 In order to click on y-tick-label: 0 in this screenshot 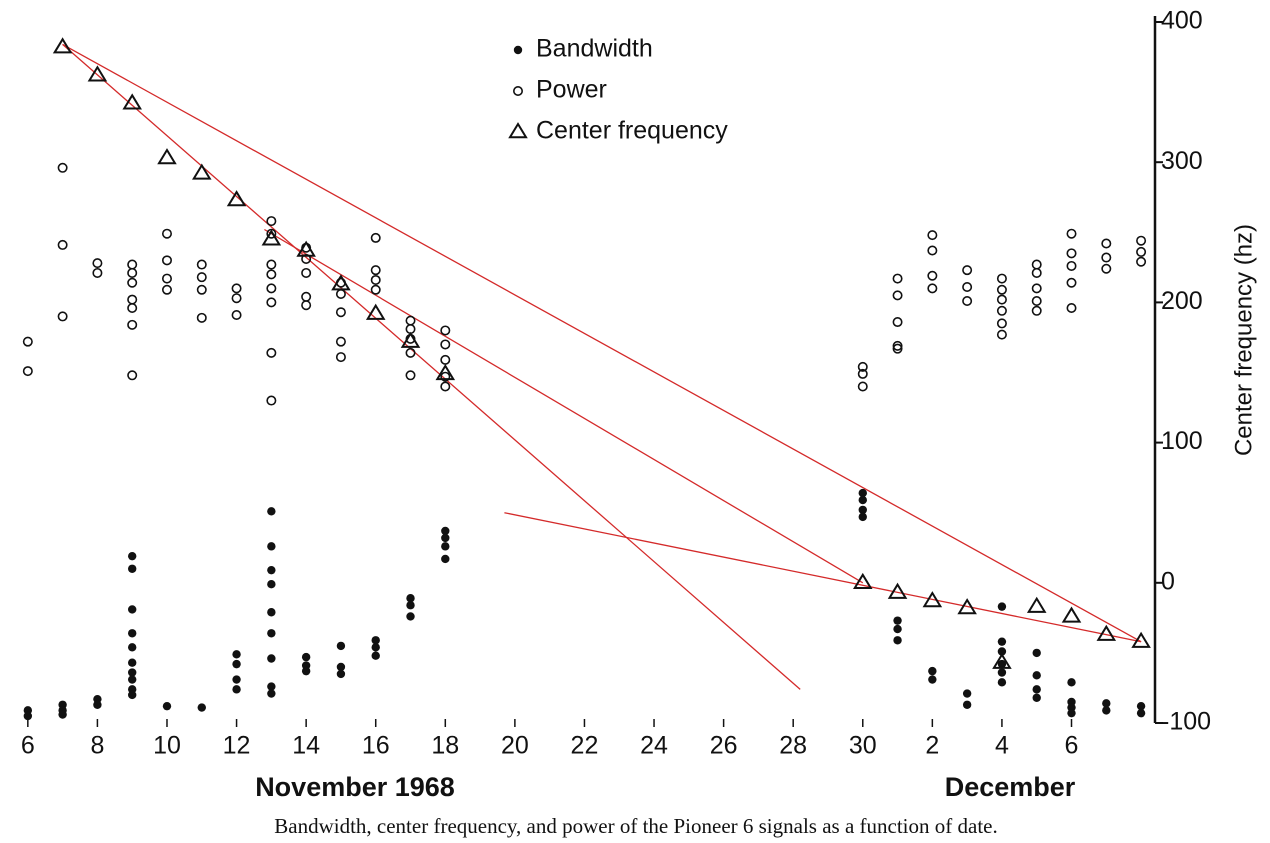, I will do `click(1168, 581)`.